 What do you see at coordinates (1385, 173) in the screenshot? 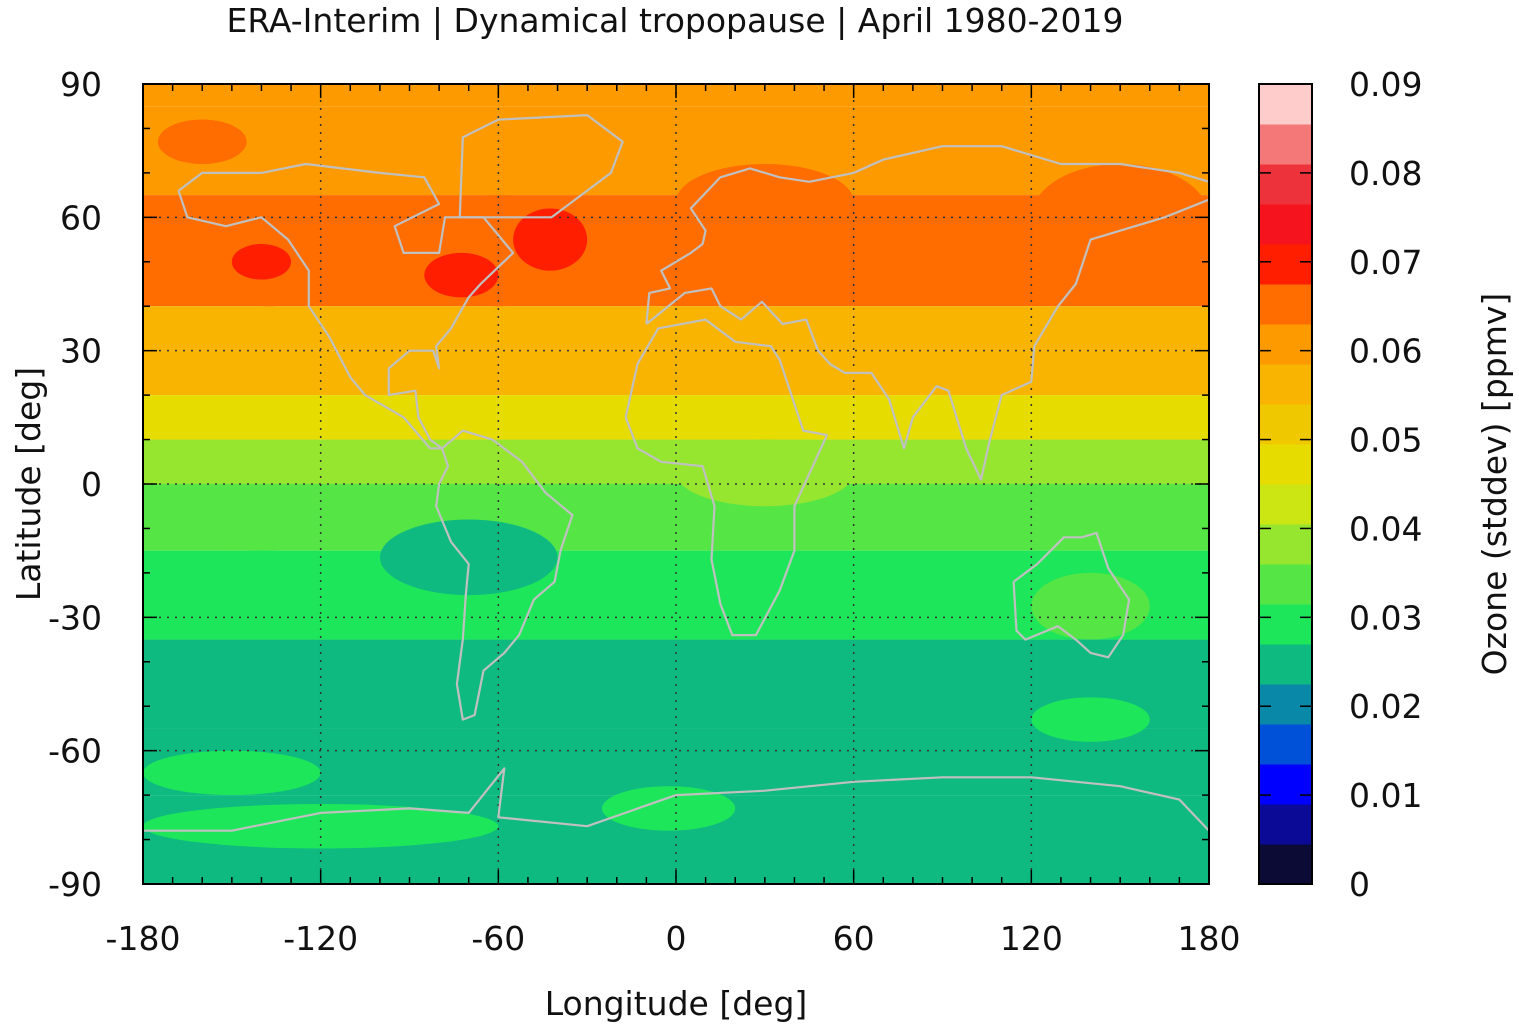
I see `colorbar-tick-label: 0.08` at bounding box center [1385, 173].